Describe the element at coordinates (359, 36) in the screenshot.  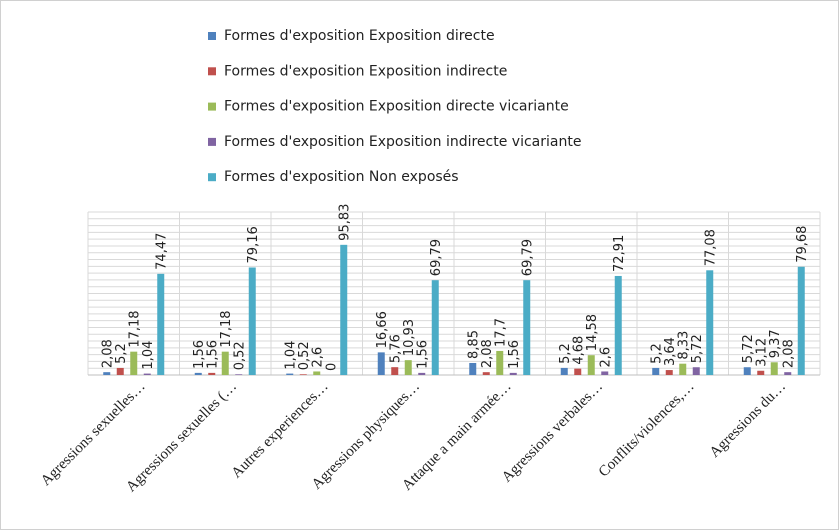
I see `legend-label: Formes d'exposition Exposition directe` at that location.